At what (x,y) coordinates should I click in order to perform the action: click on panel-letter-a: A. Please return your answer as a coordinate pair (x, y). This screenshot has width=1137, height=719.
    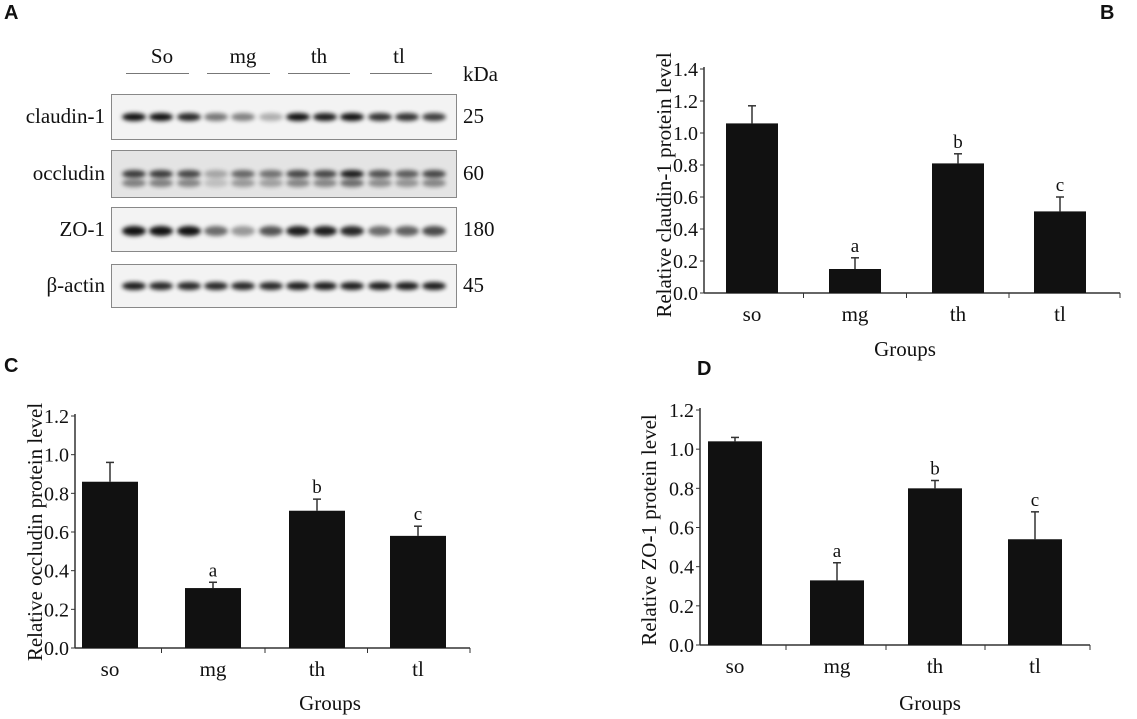
    Looking at the image, I should click on (11, 13).